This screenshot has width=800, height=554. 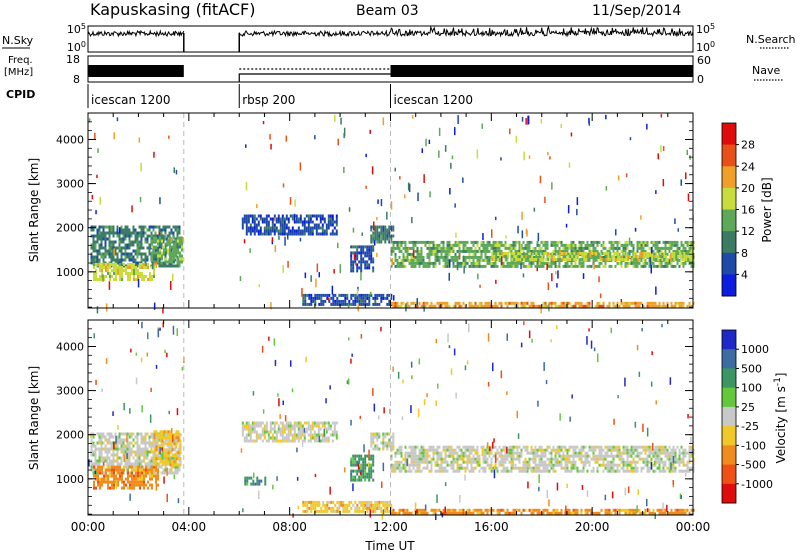 I want to click on nsearch-label: N.Search, so click(x=771, y=39).